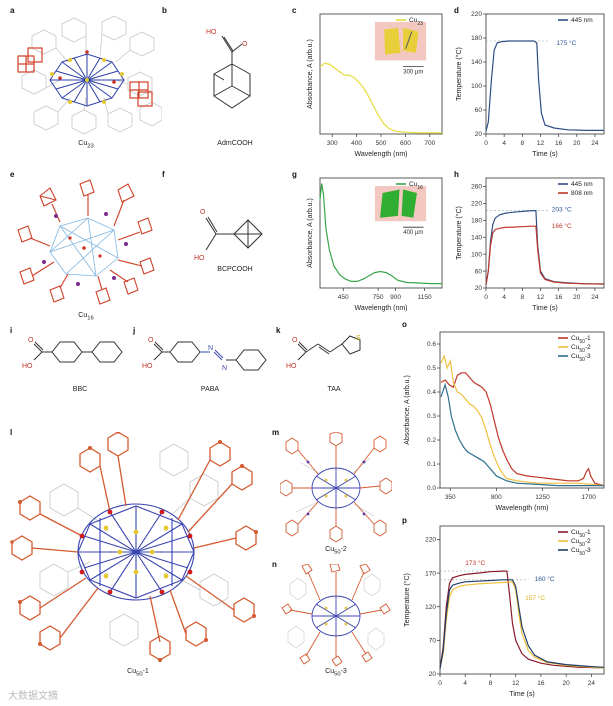 This screenshot has height=706, width=613. What do you see at coordinates (323, 352) in the screenshot?
I see `taa-structure: O HO S` at bounding box center [323, 352].